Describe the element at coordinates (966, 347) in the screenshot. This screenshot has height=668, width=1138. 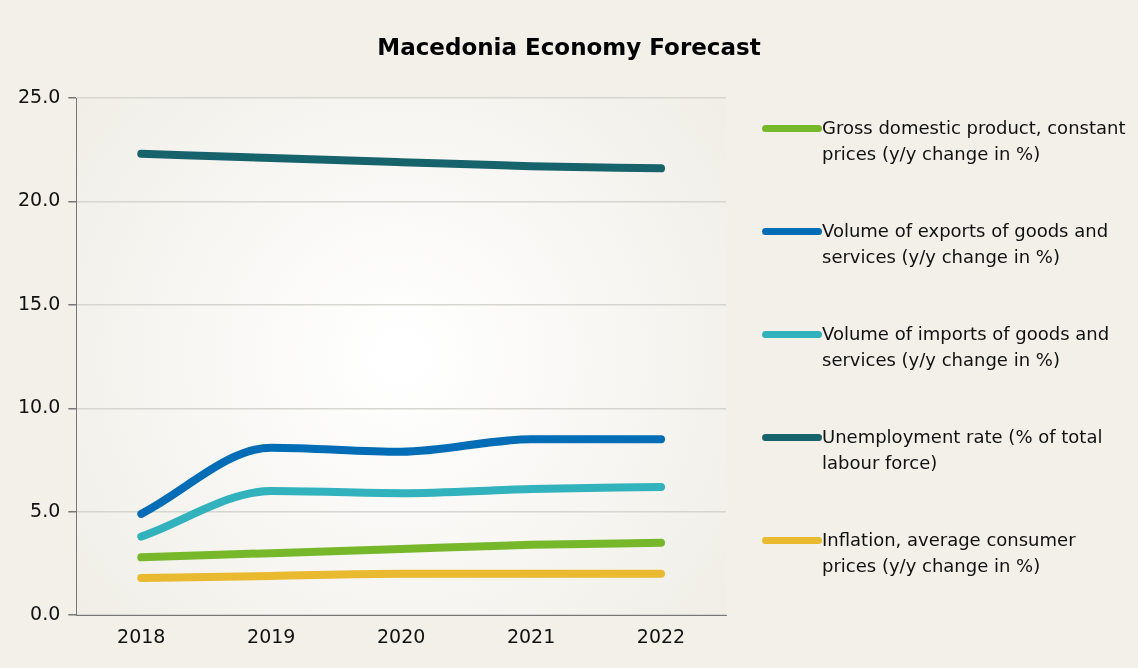
I see `legend-label: Volume of imports of goods and services (y/y change in %)` at that location.